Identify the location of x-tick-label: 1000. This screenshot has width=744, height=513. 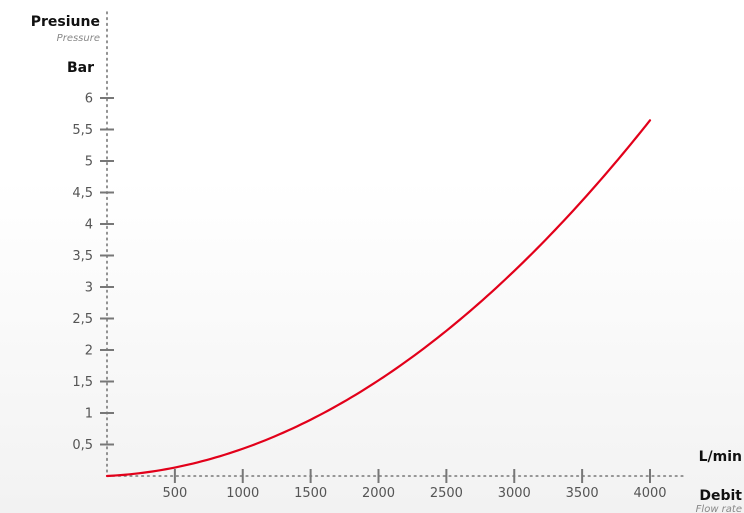
(242, 493).